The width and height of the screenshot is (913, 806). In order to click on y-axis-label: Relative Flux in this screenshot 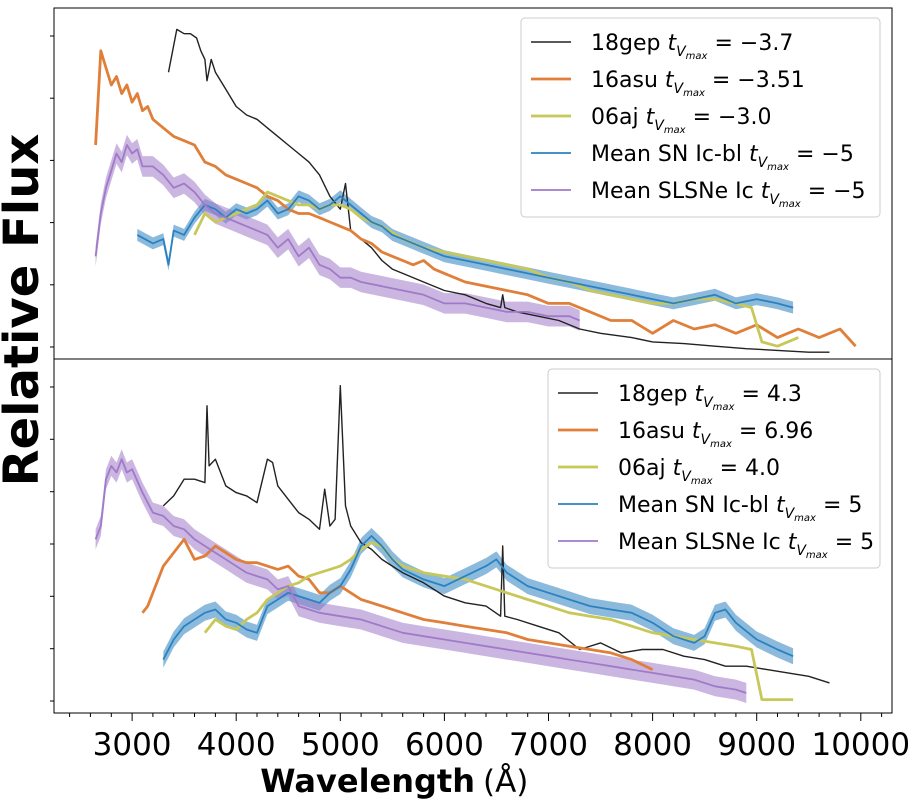, I will do `click(25, 310)`.